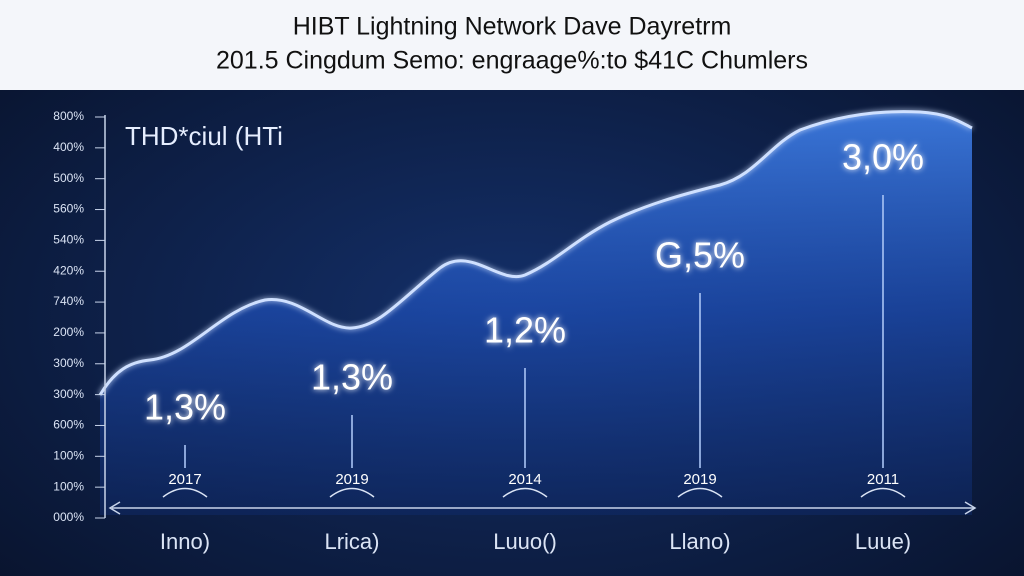 This screenshot has width=1024, height=576. What do you see at coordinates (883, 479) in the screenshot?
I see `year-label: 2011` at bounding box center [883, 479].